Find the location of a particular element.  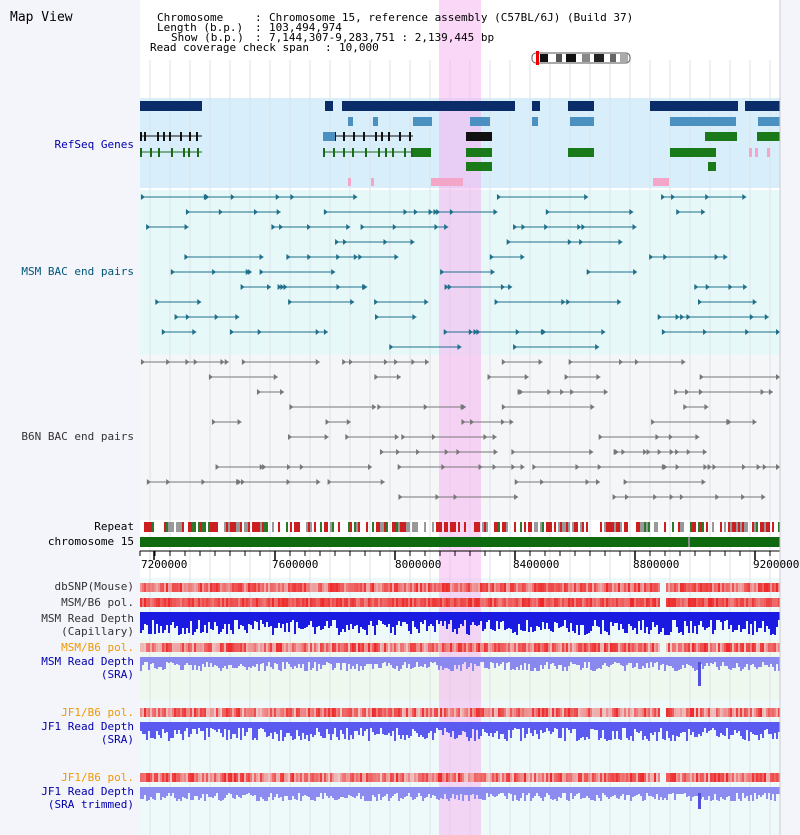

track-label-refseq: RefSeq Genes is located at coordinates (94, 144).